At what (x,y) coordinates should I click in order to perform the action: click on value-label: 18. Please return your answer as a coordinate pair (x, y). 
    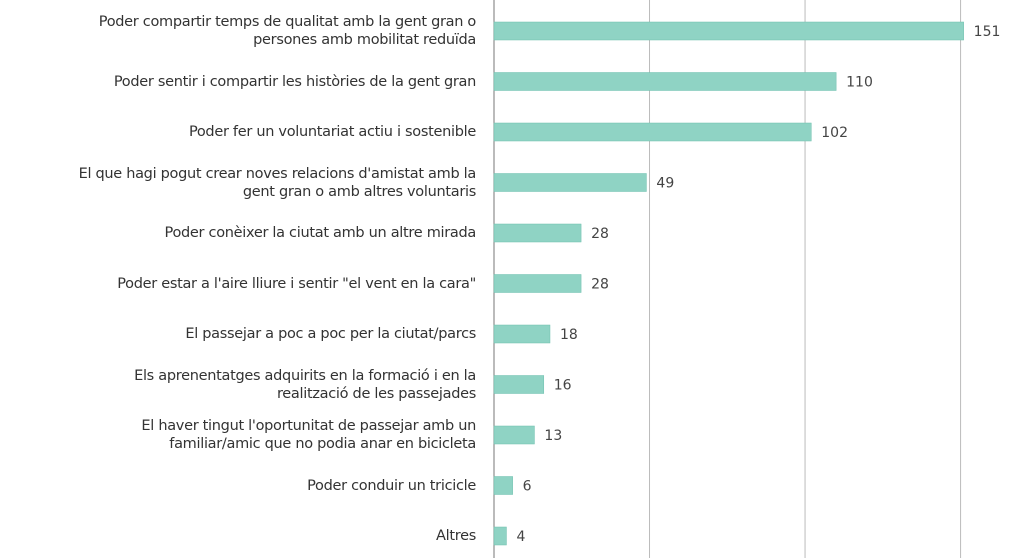
    Looking at the image, I should click on (569, 335).